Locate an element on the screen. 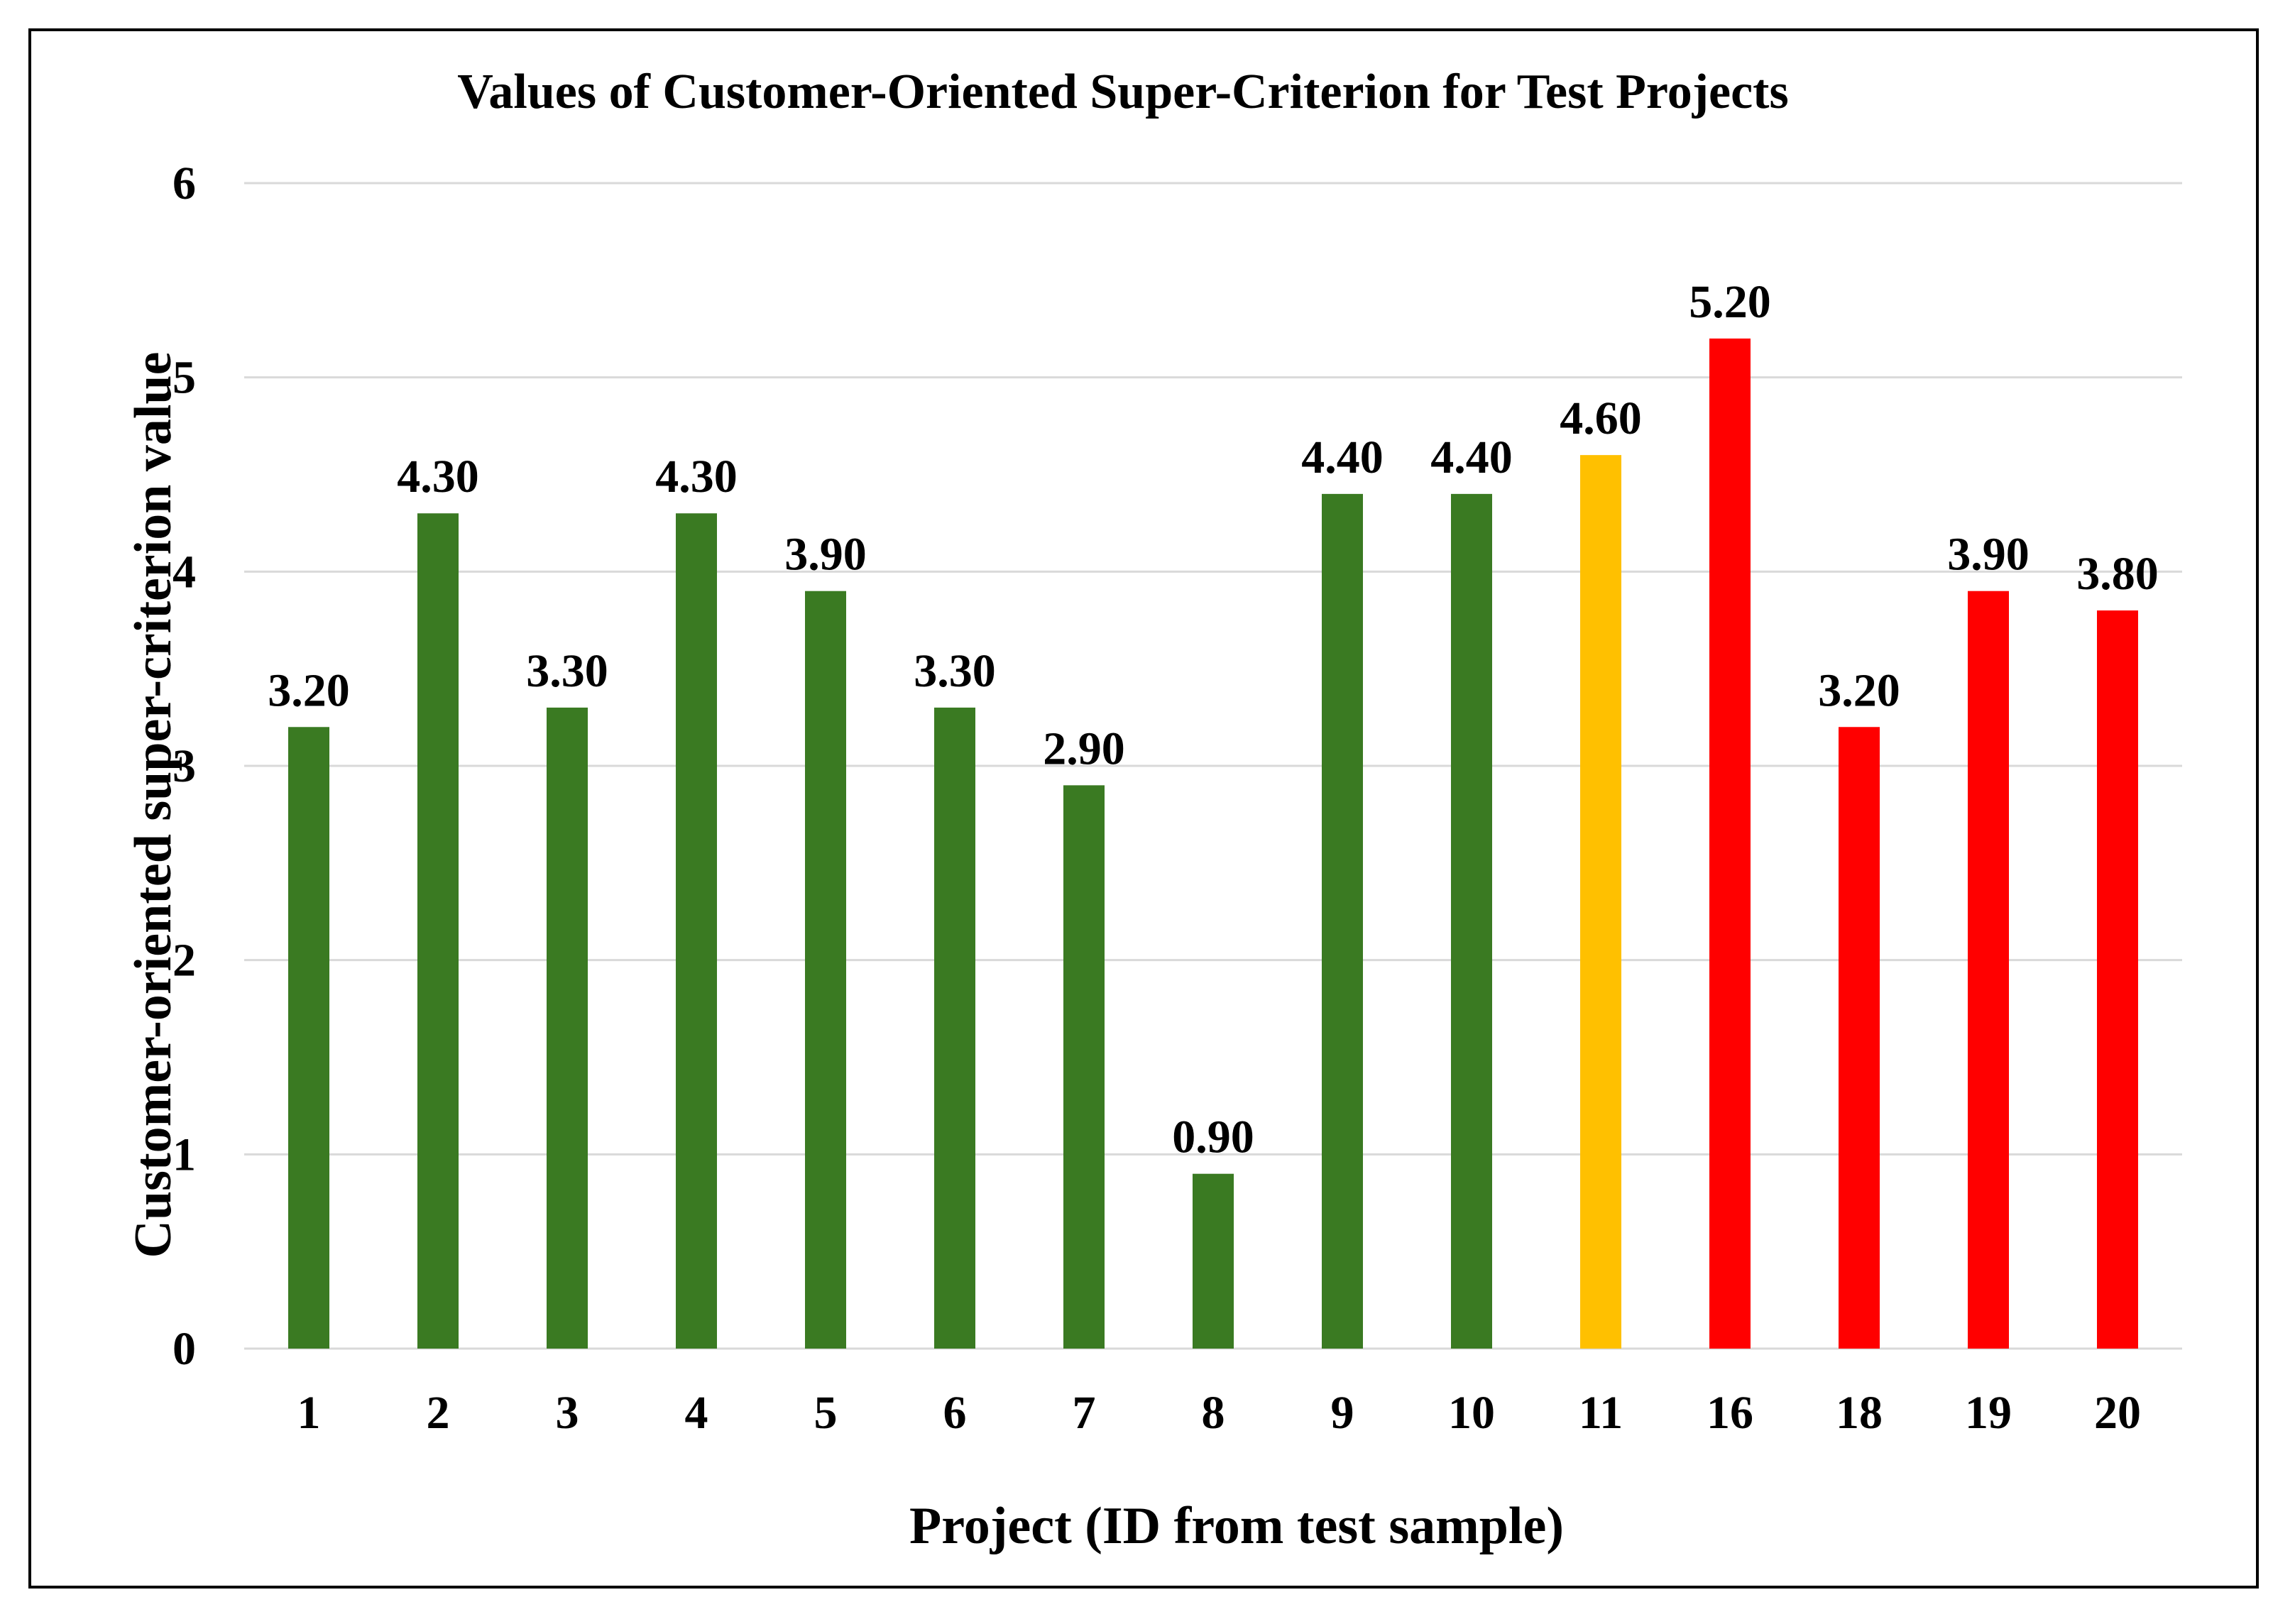  data-label: 2.90 is located at coordinates (1084, 749).